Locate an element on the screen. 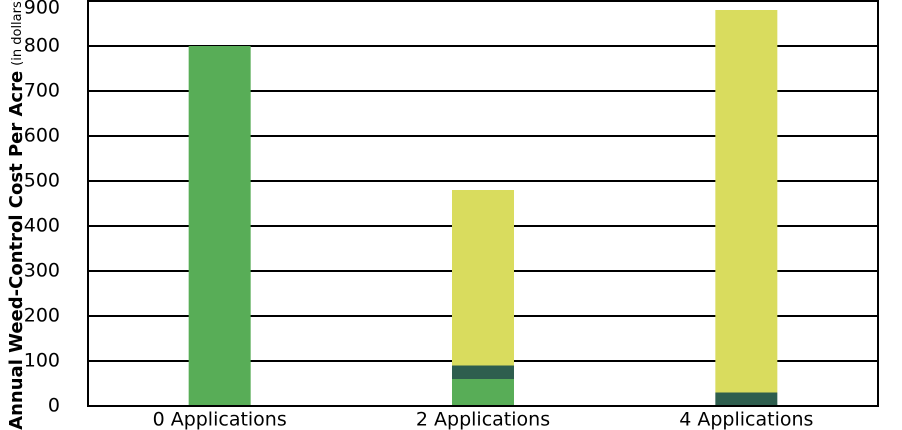 The width and height of the screenshot is (902, 430). y-tick-label: 600 is located at coordinates (42, 136).